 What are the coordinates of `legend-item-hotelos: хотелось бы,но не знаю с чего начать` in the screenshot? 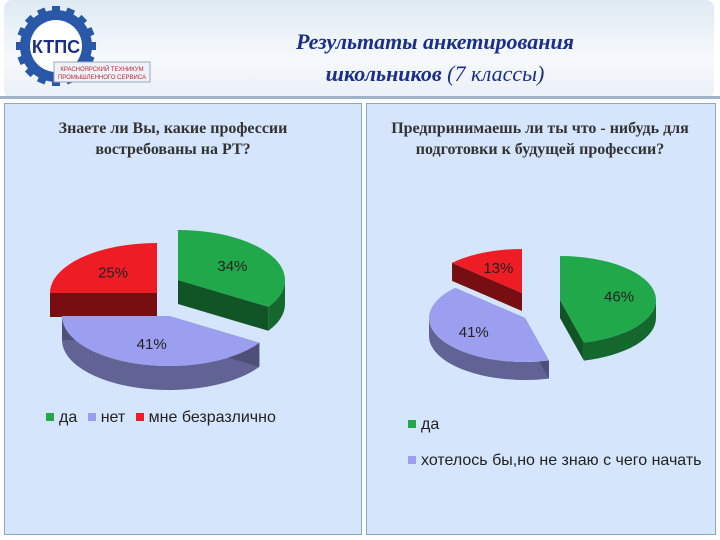 It's located at (558, 461).